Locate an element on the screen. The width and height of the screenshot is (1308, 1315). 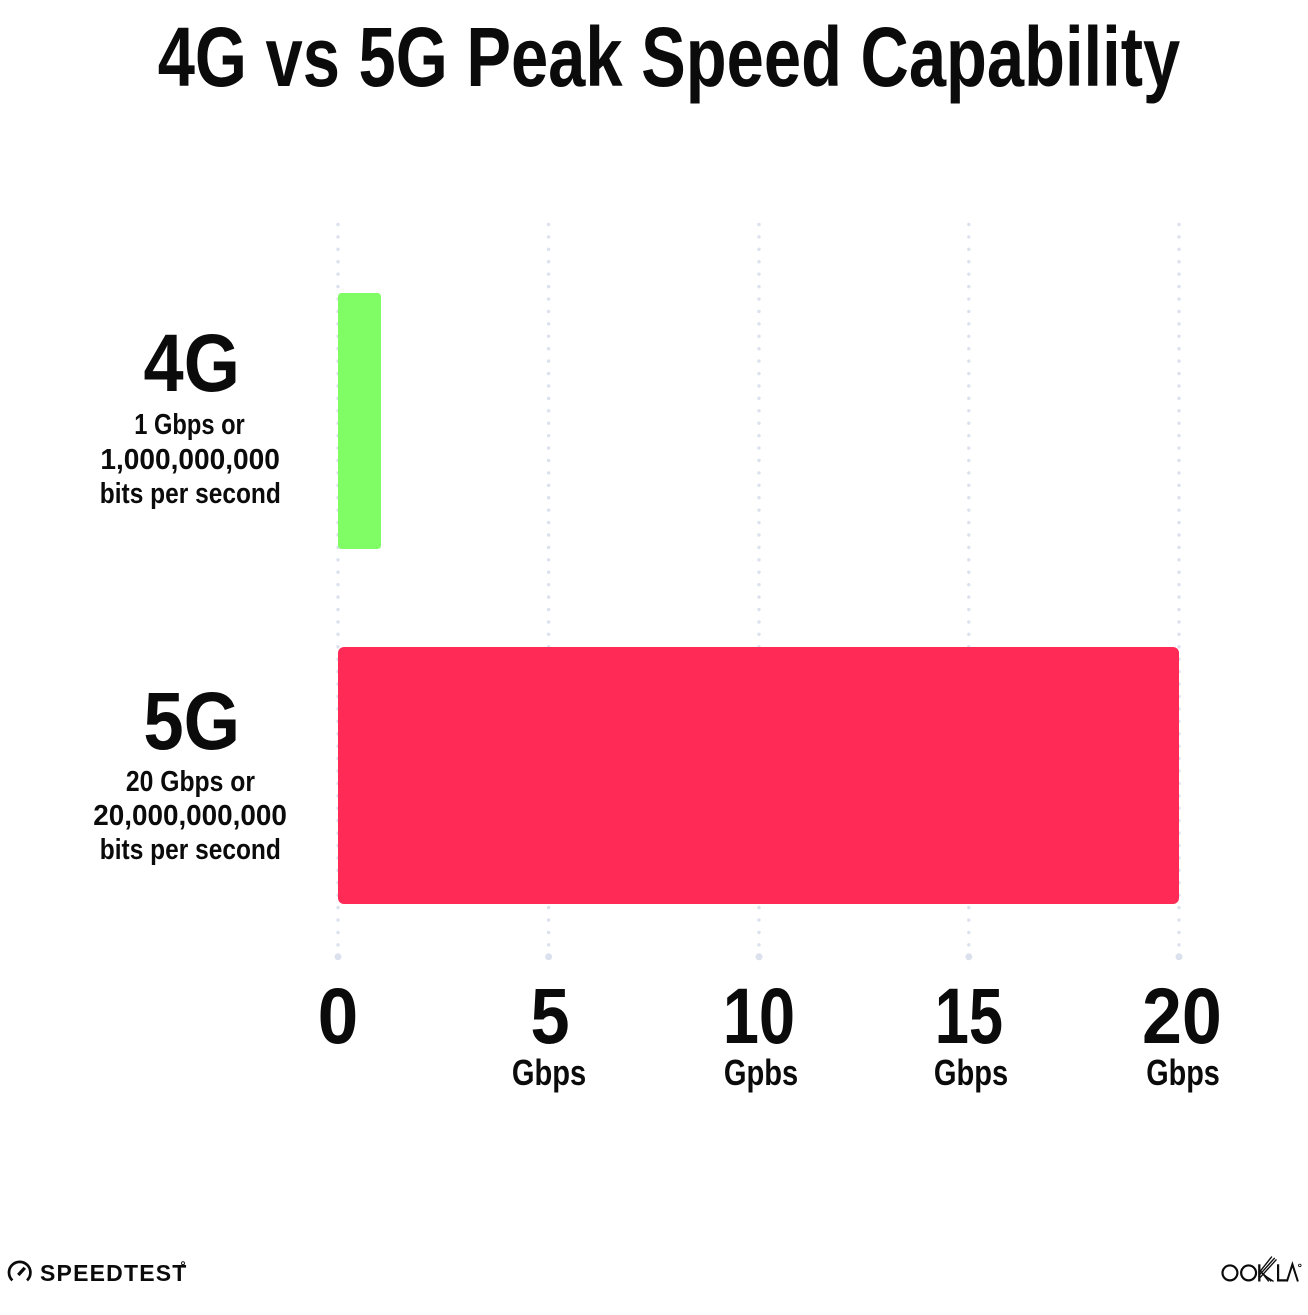
svg-text: SPEEDTEST is located at coordinates (114, 1273).